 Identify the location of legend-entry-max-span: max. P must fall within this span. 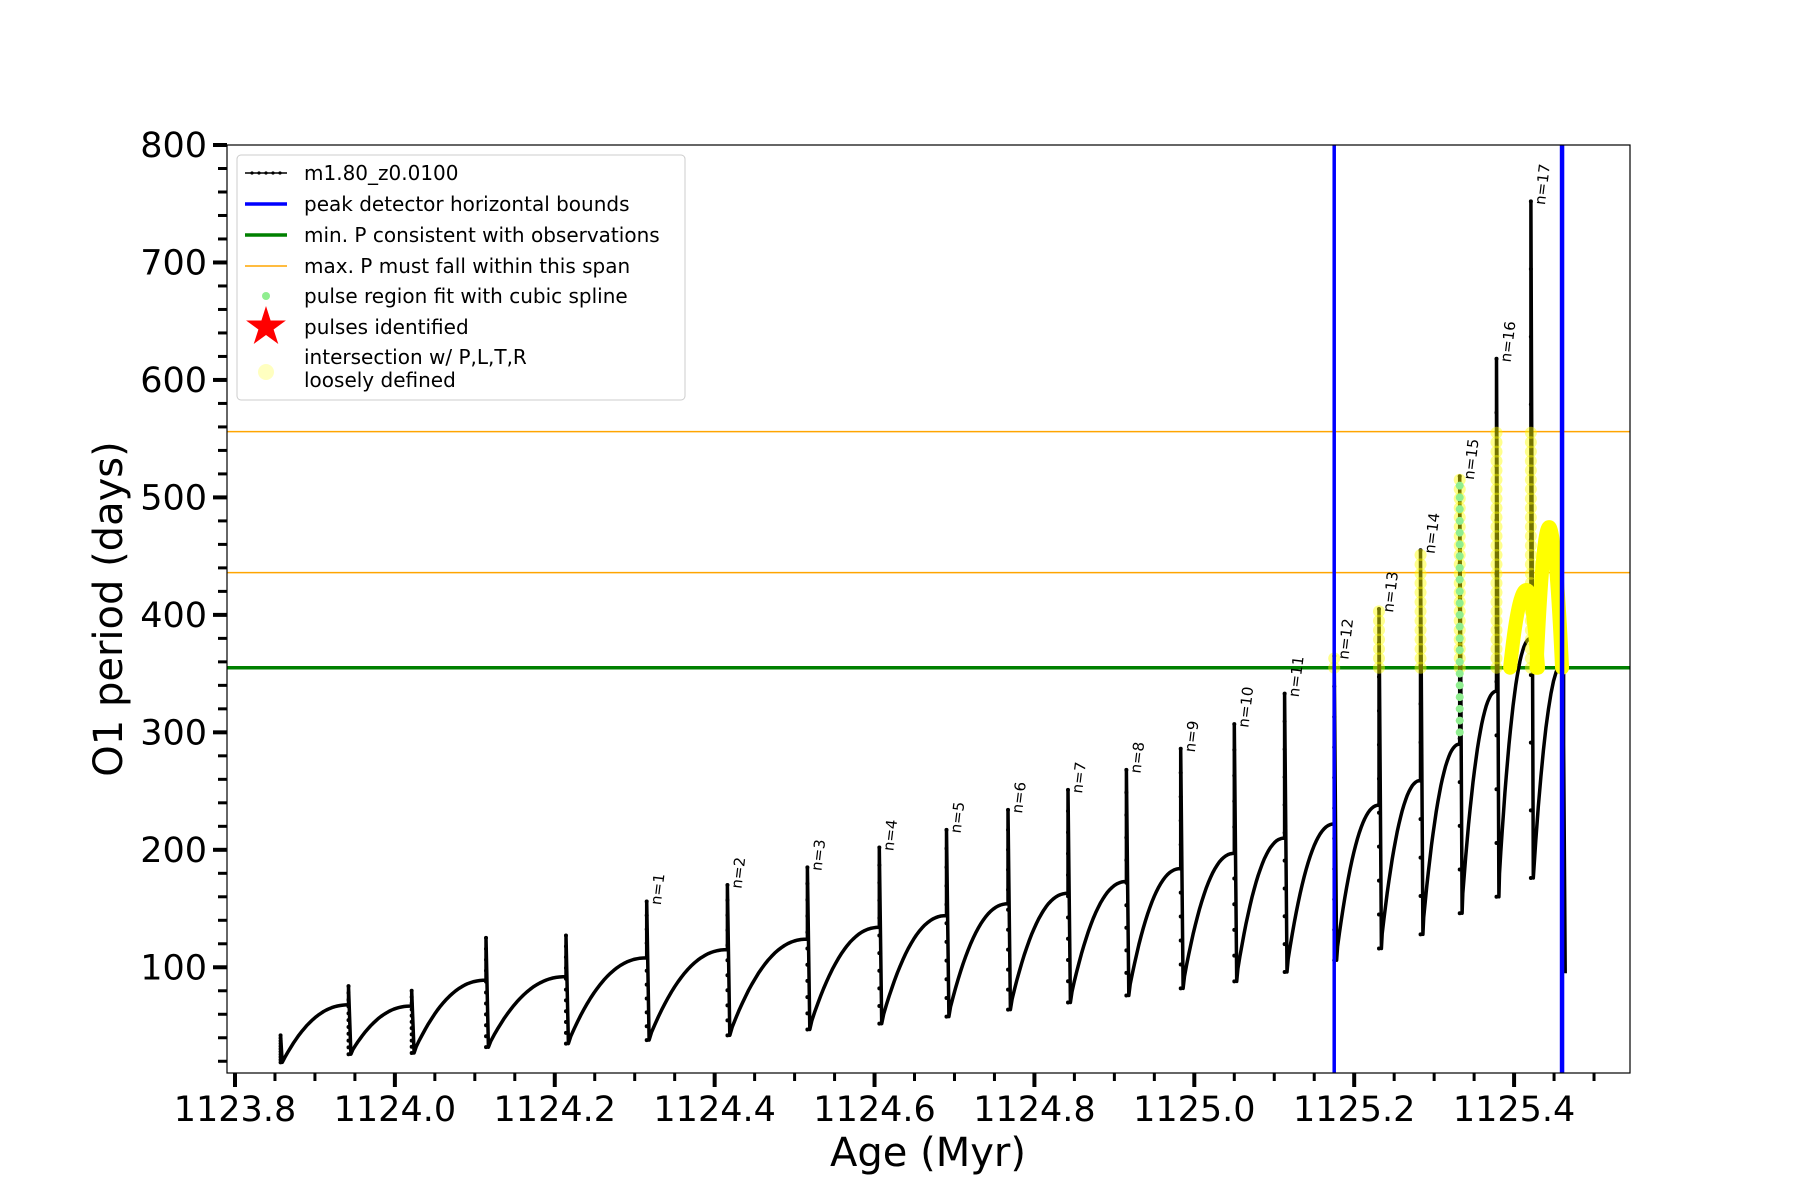
(437, 266).